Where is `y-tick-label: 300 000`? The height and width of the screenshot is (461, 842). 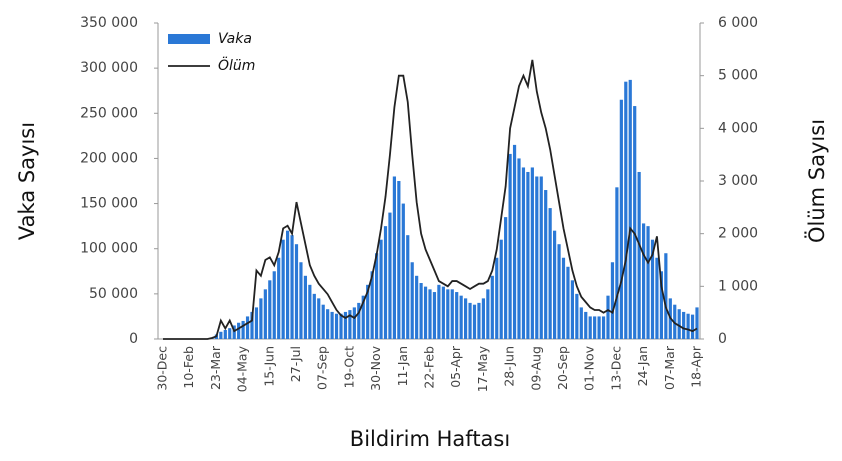
y-tick-label: 300 000 is located at coordinates (109, 68).